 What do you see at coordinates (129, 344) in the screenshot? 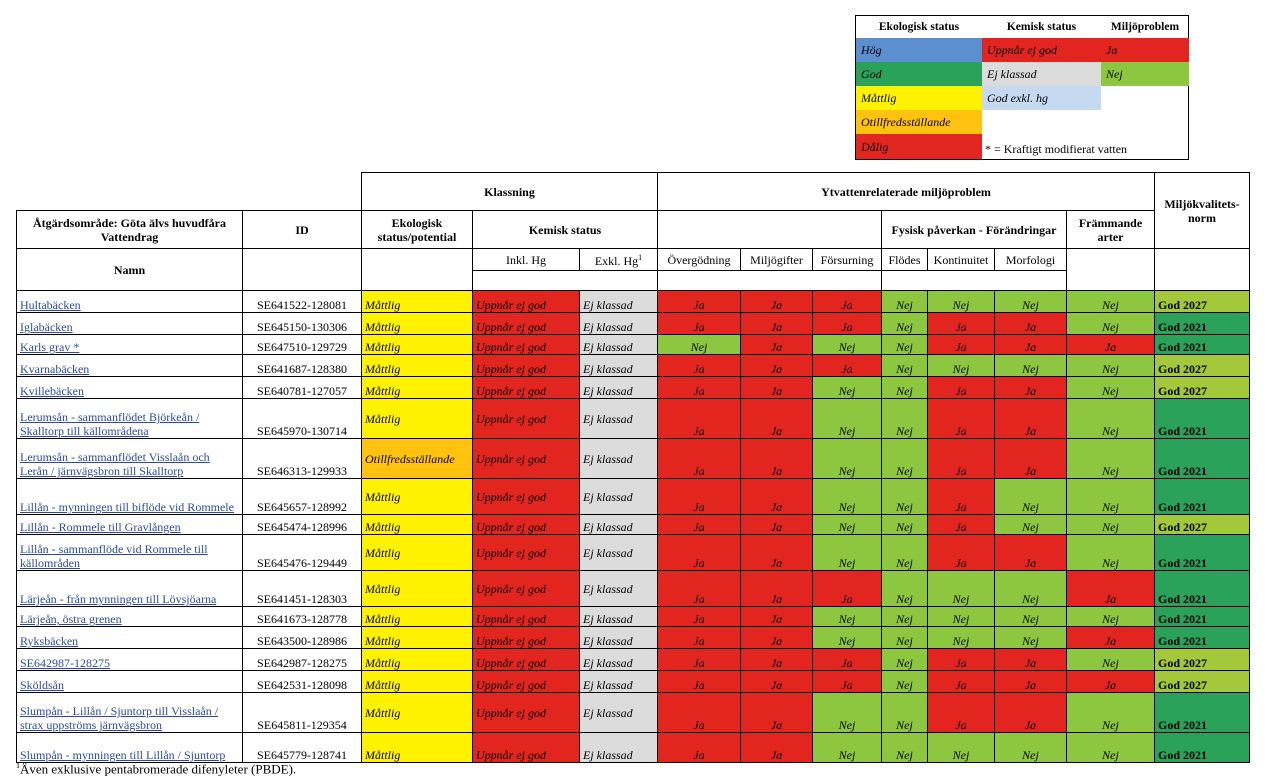
I see `cell-name: Karls grav *` at bounding box center [129, 344].